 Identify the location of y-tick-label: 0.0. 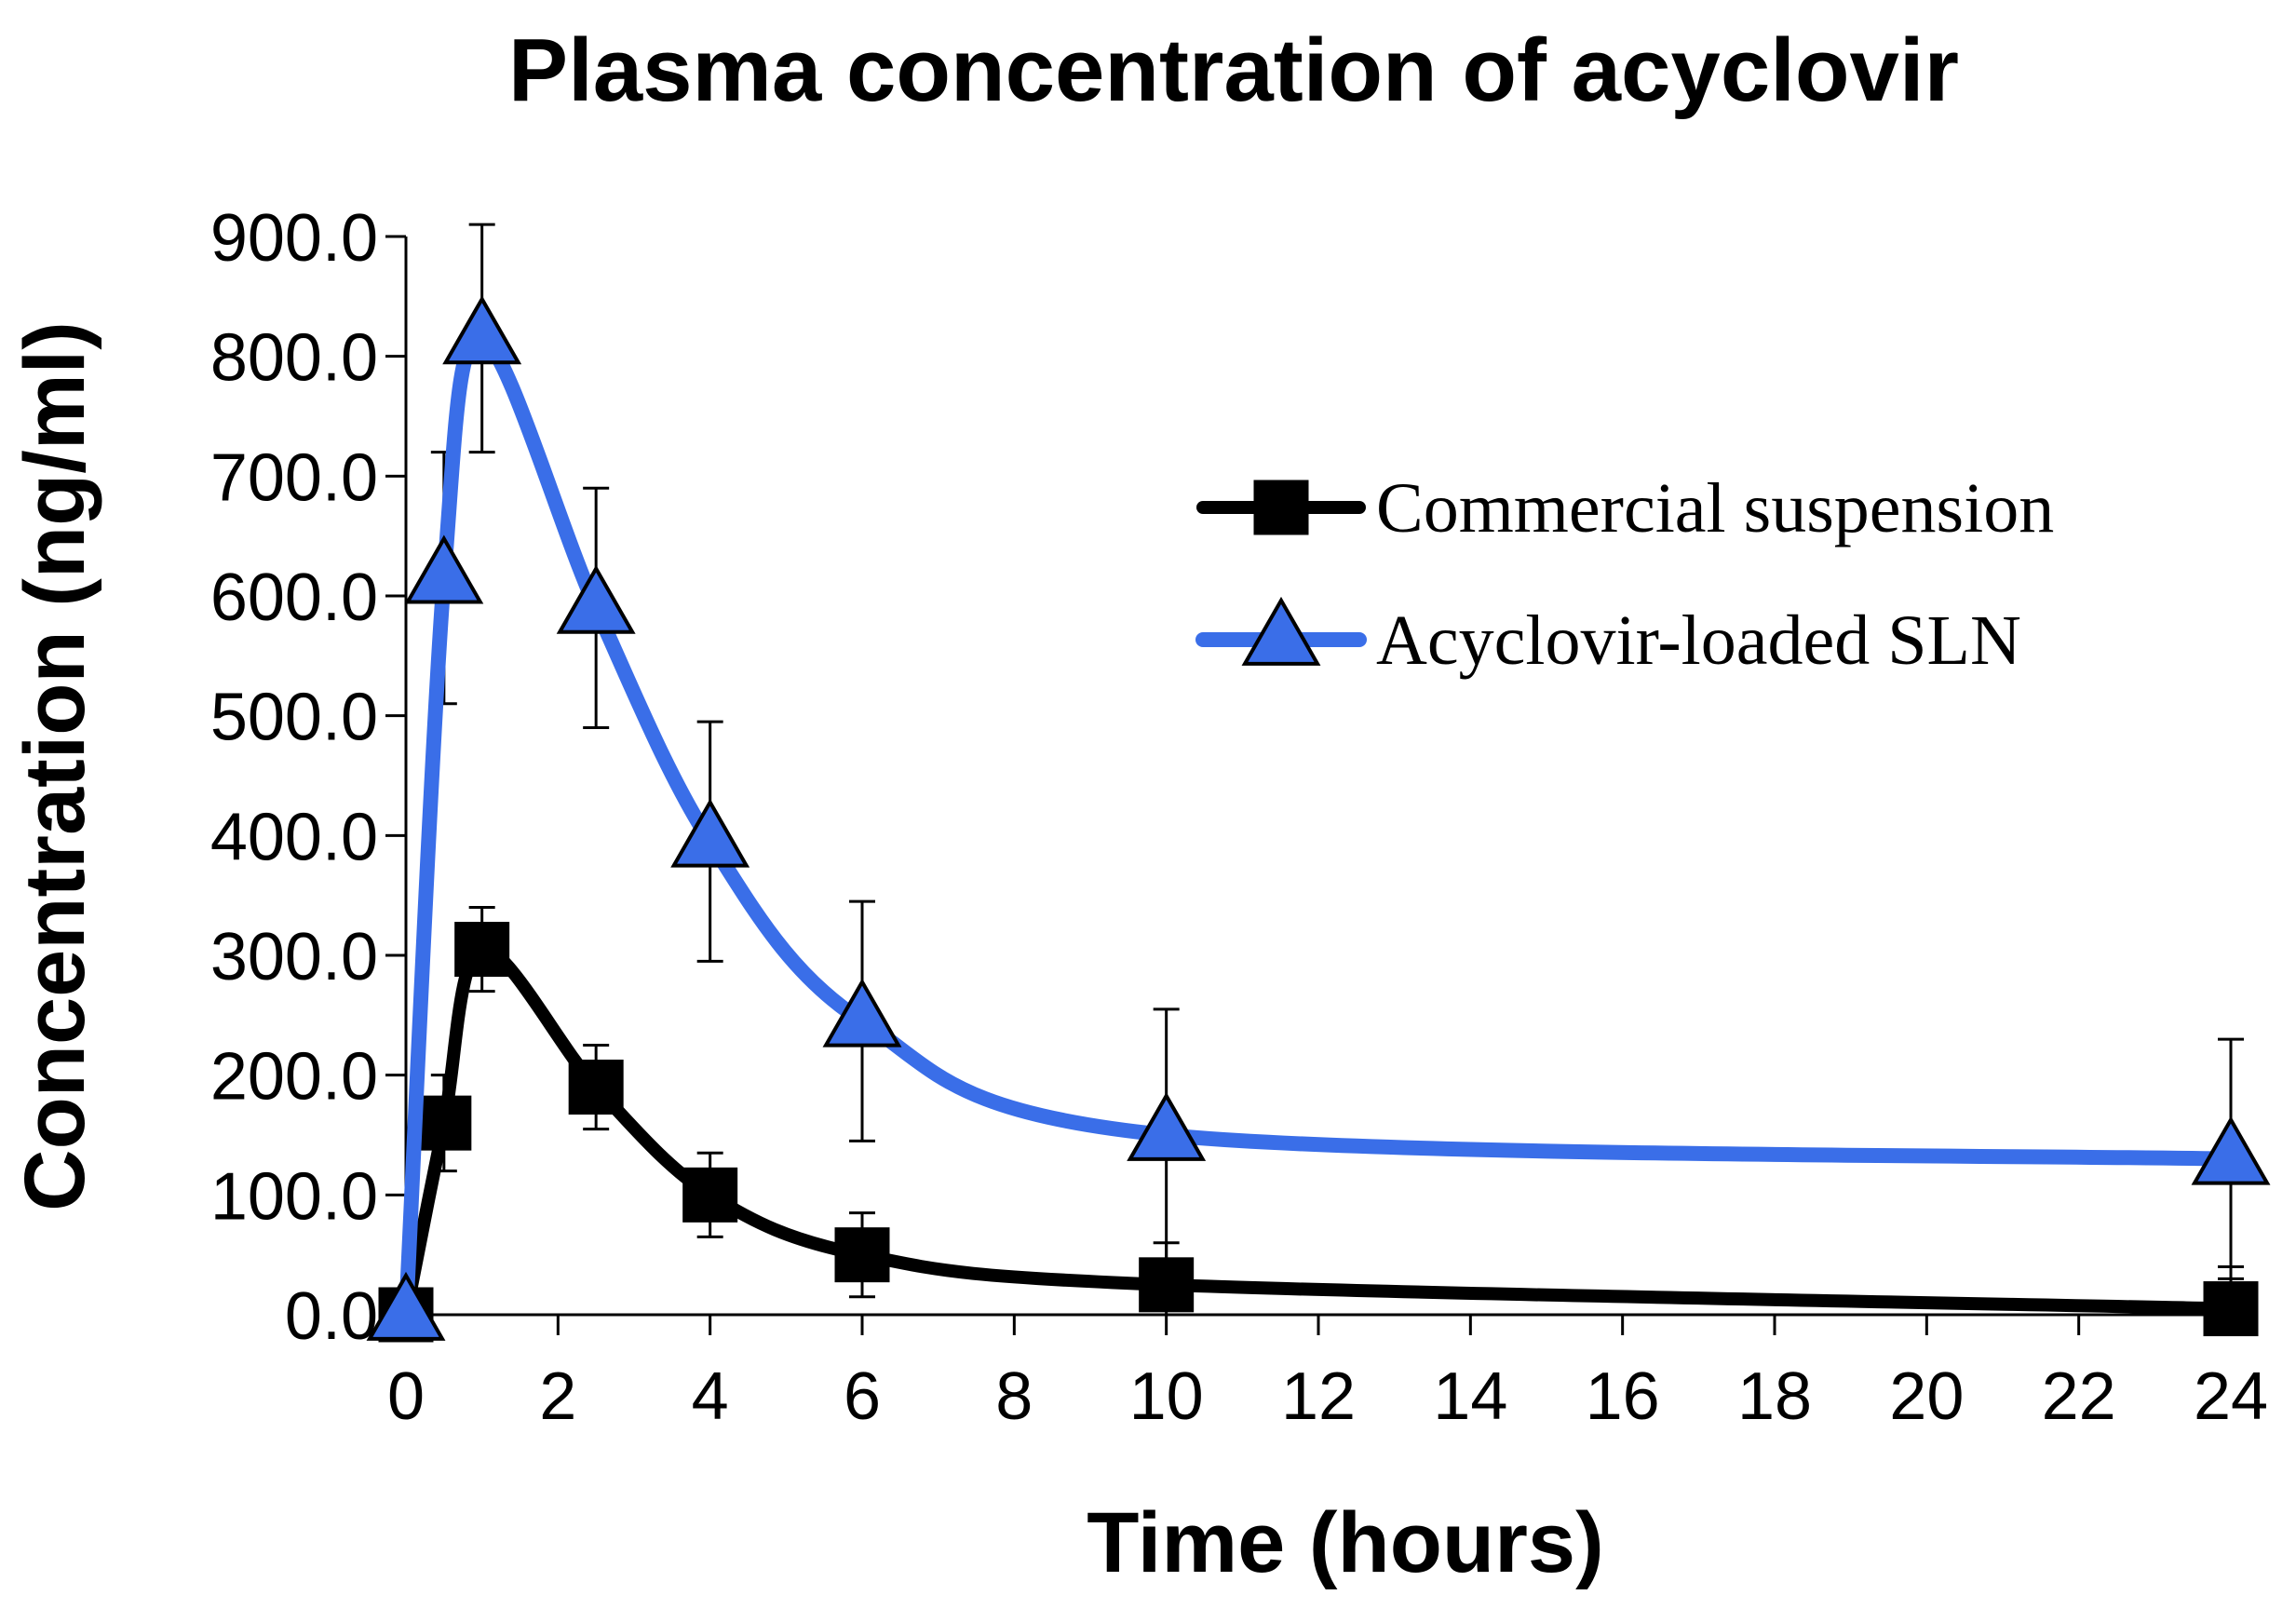
(331, 1317).